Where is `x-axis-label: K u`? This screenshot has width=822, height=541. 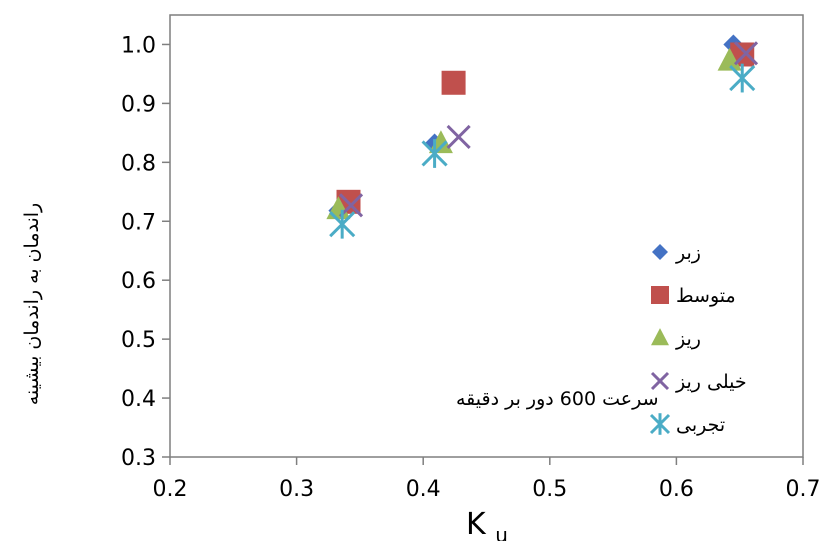
x-axis-label: K u is located at coordinates (487, 524).